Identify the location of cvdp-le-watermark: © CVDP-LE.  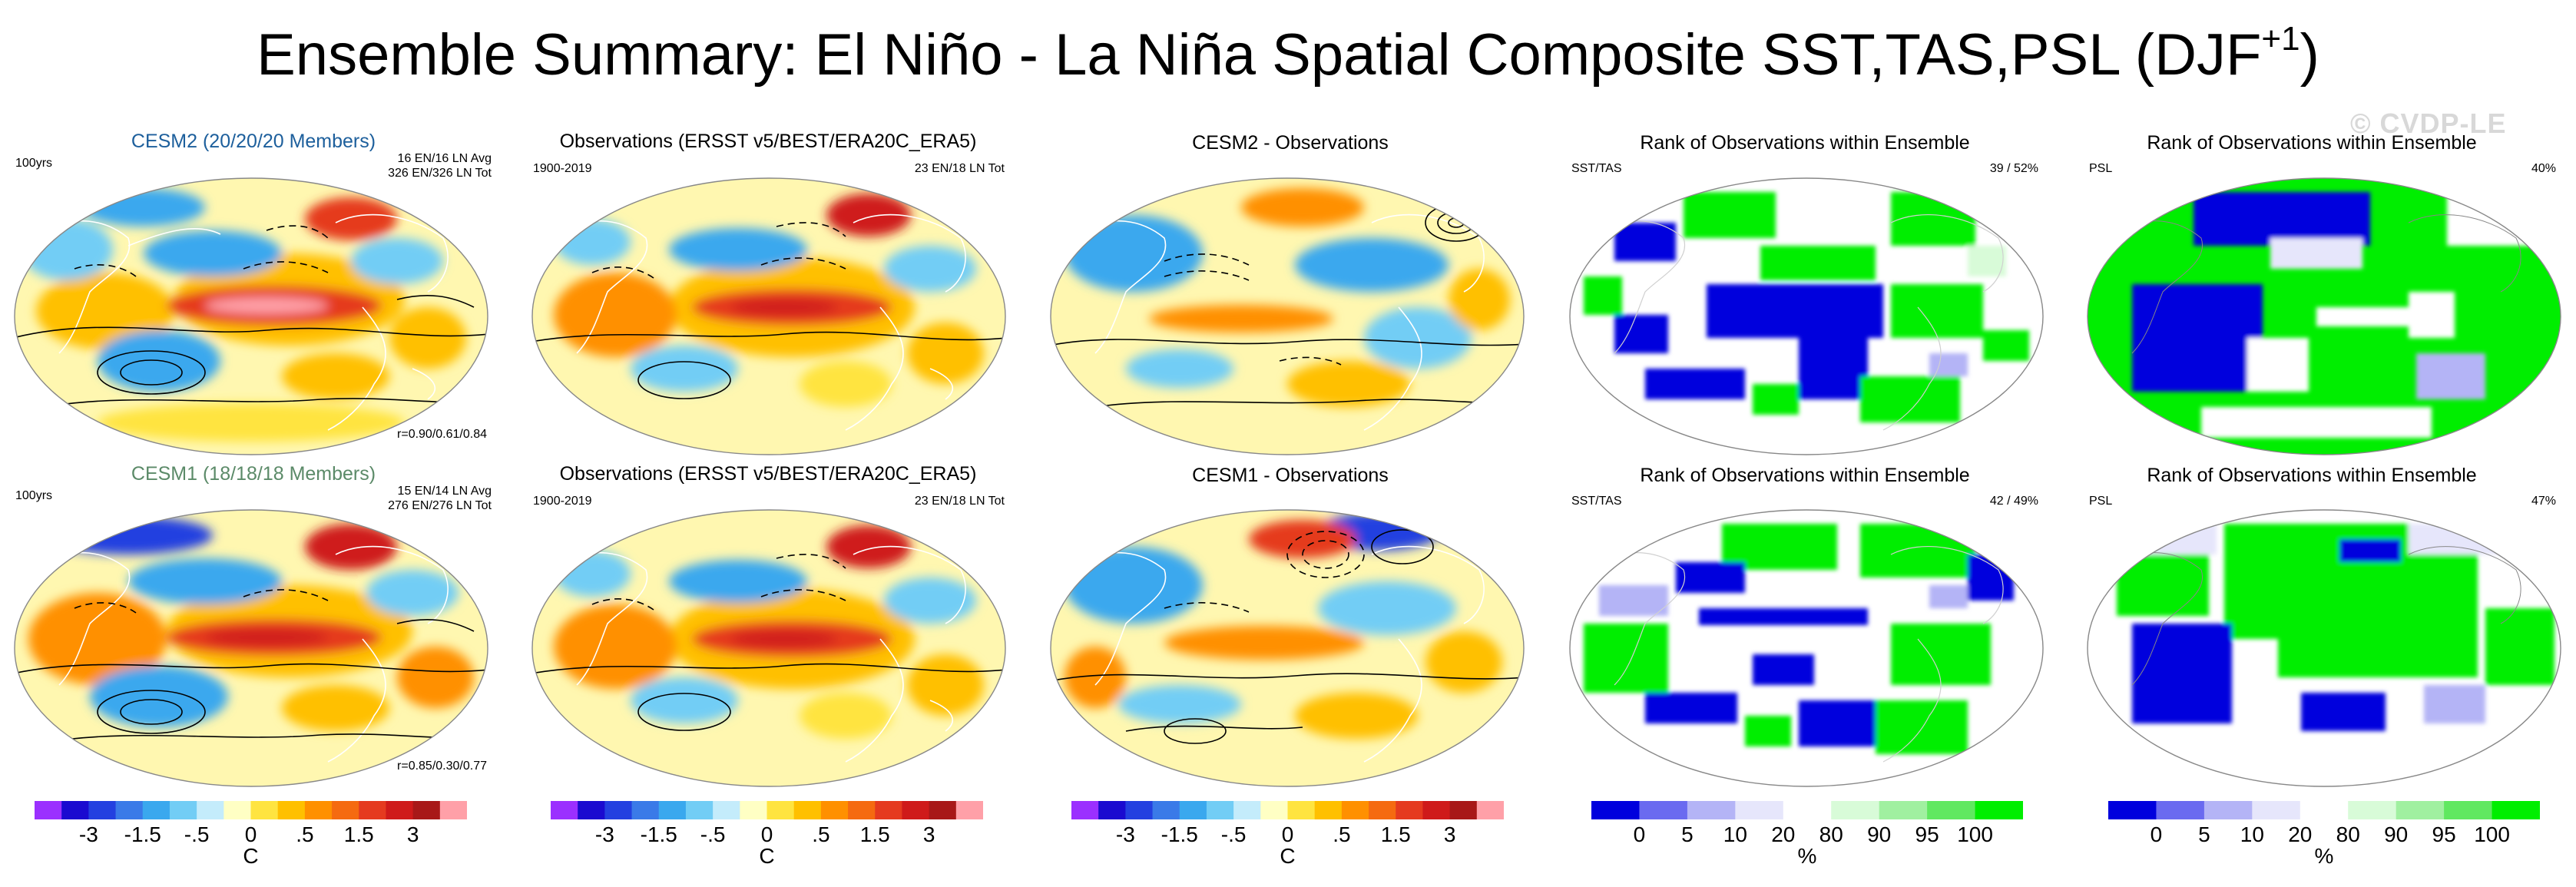
(2428, 124).